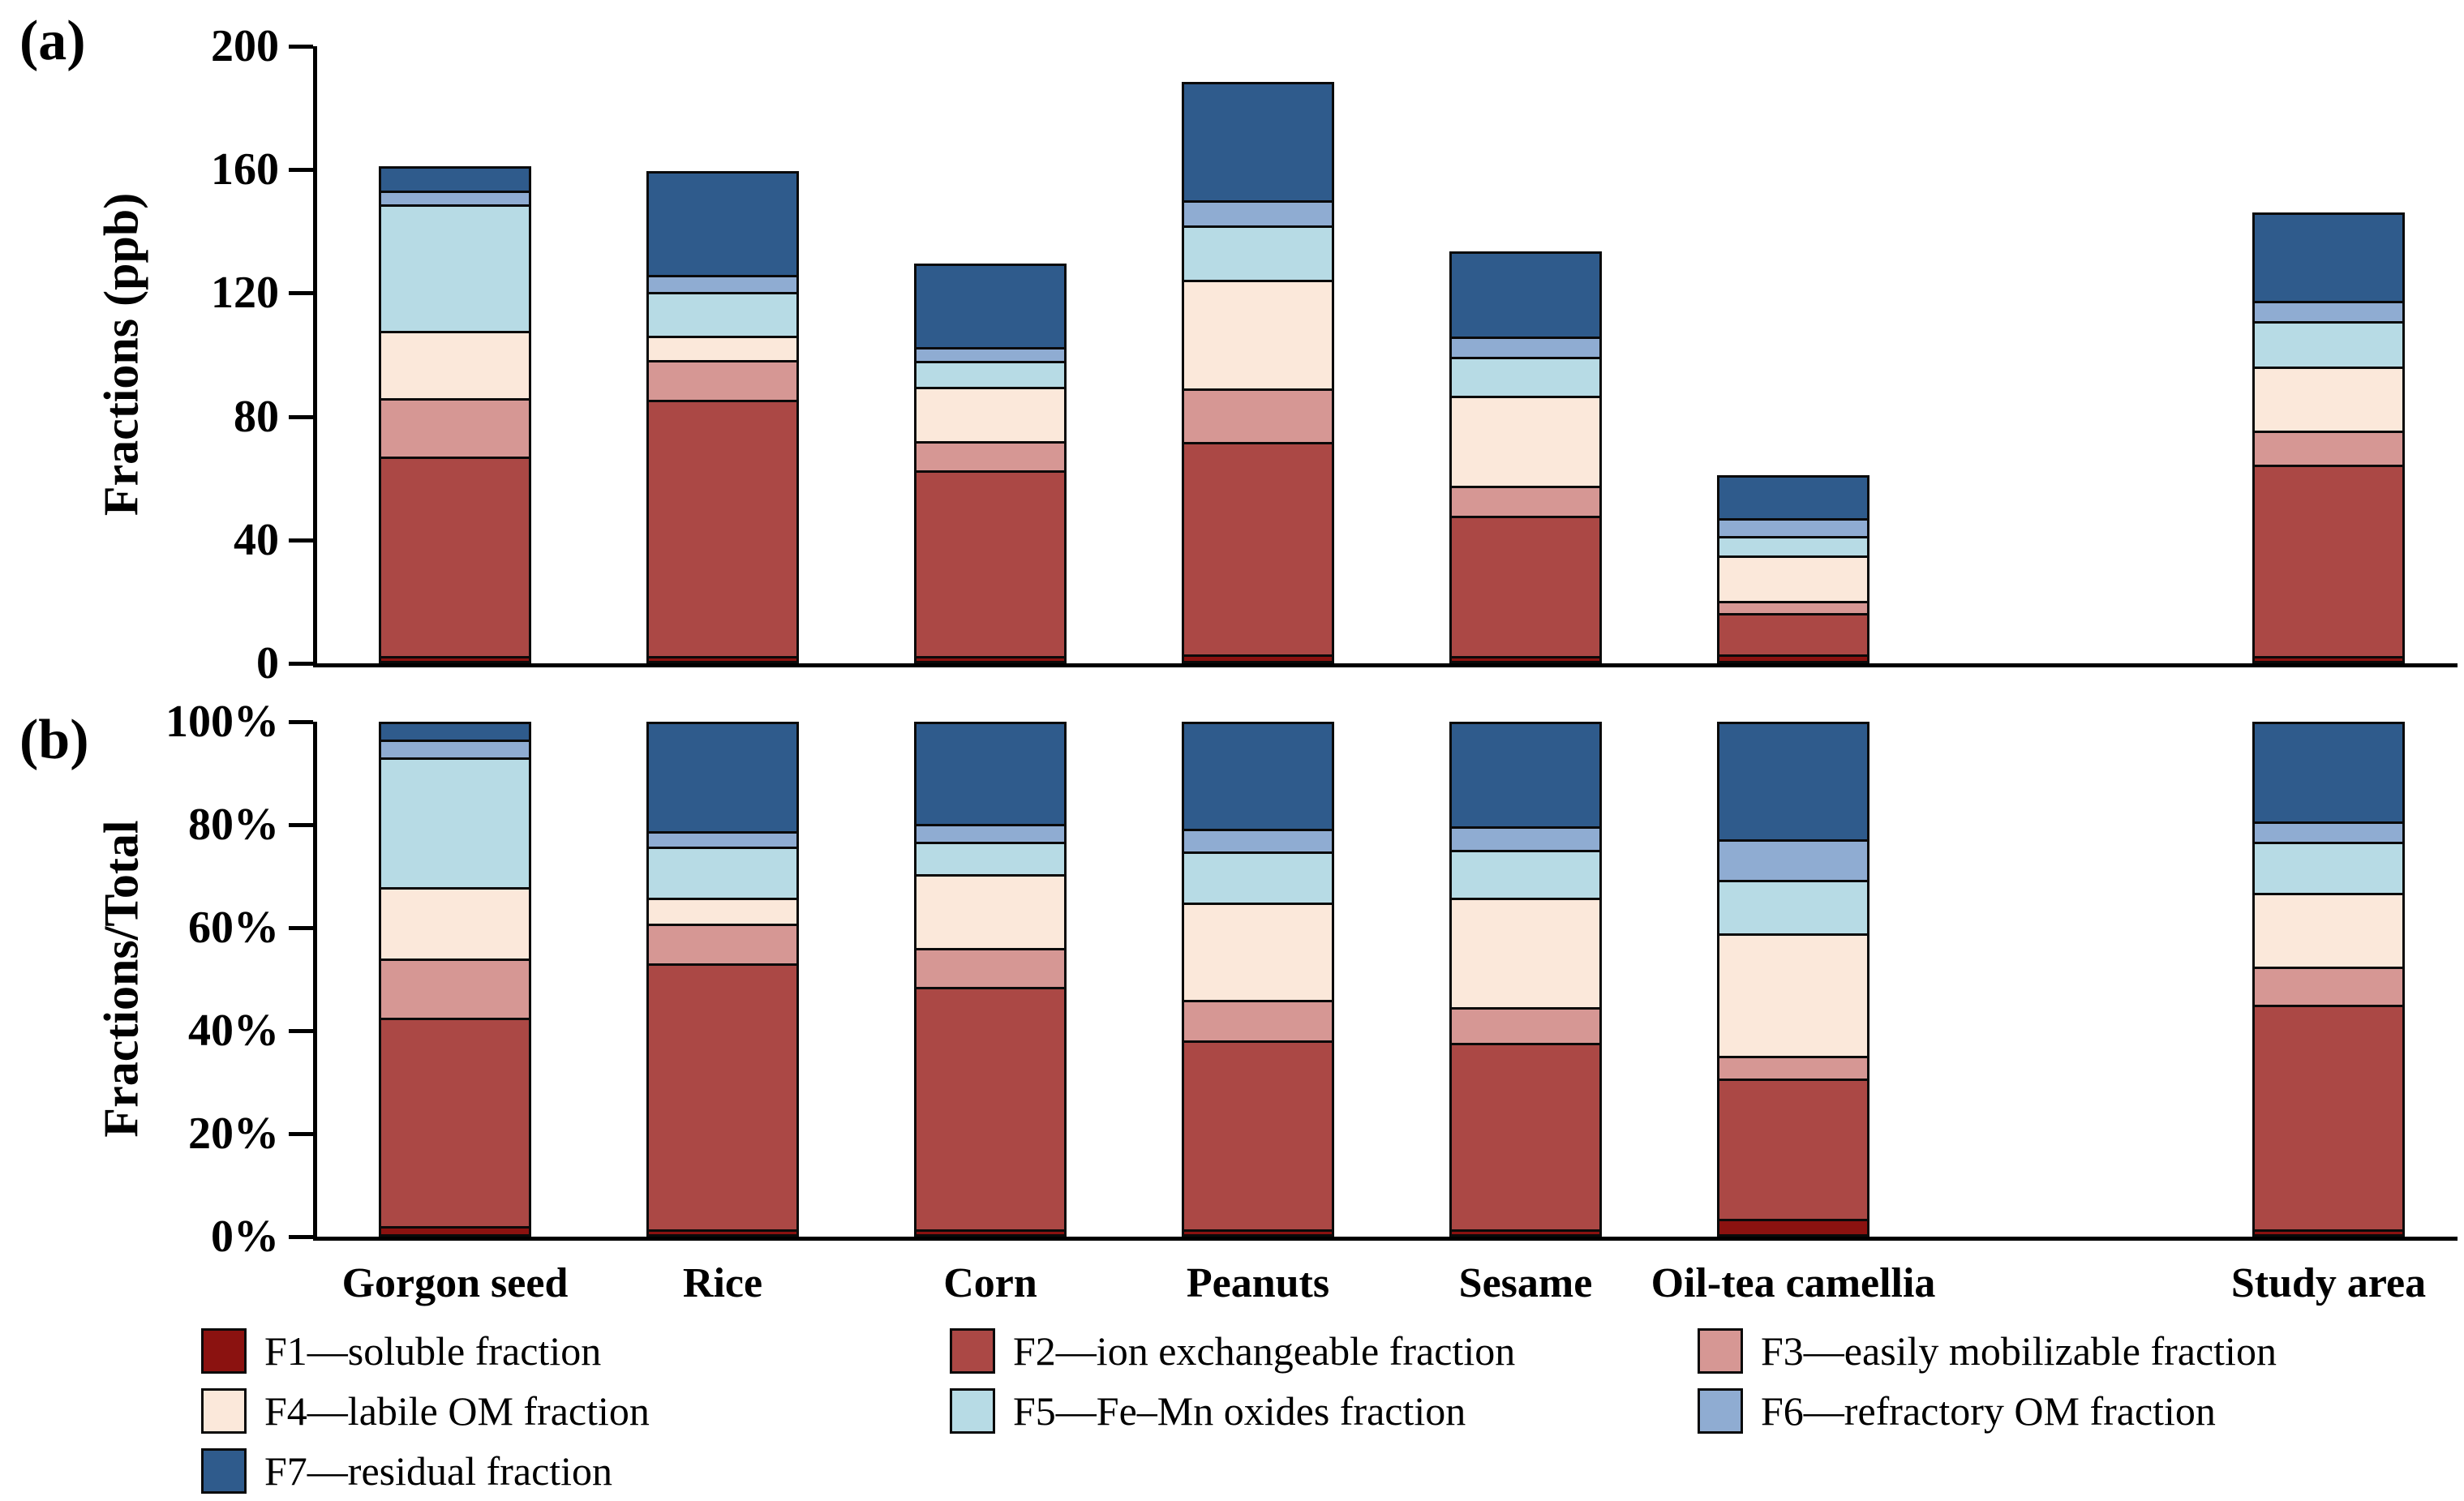 This screenshot has height=1501, width=2464. Describe the element at coordinates (2328, 1283) in the screenshot. I see `category-label-study-area: Study area` at that location.